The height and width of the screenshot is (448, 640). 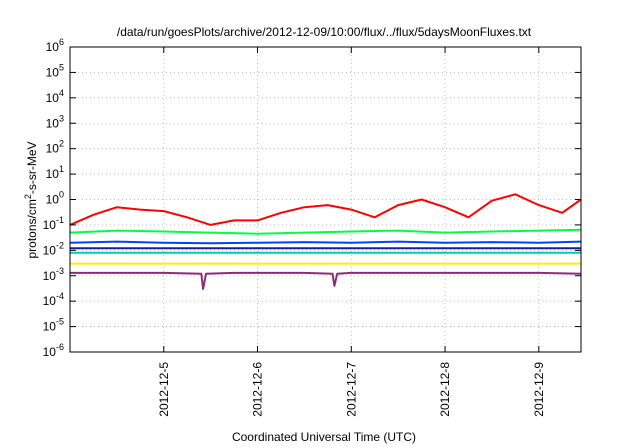 I want to click on y-tick-label: 10⁵, so click(x=55, y=70).